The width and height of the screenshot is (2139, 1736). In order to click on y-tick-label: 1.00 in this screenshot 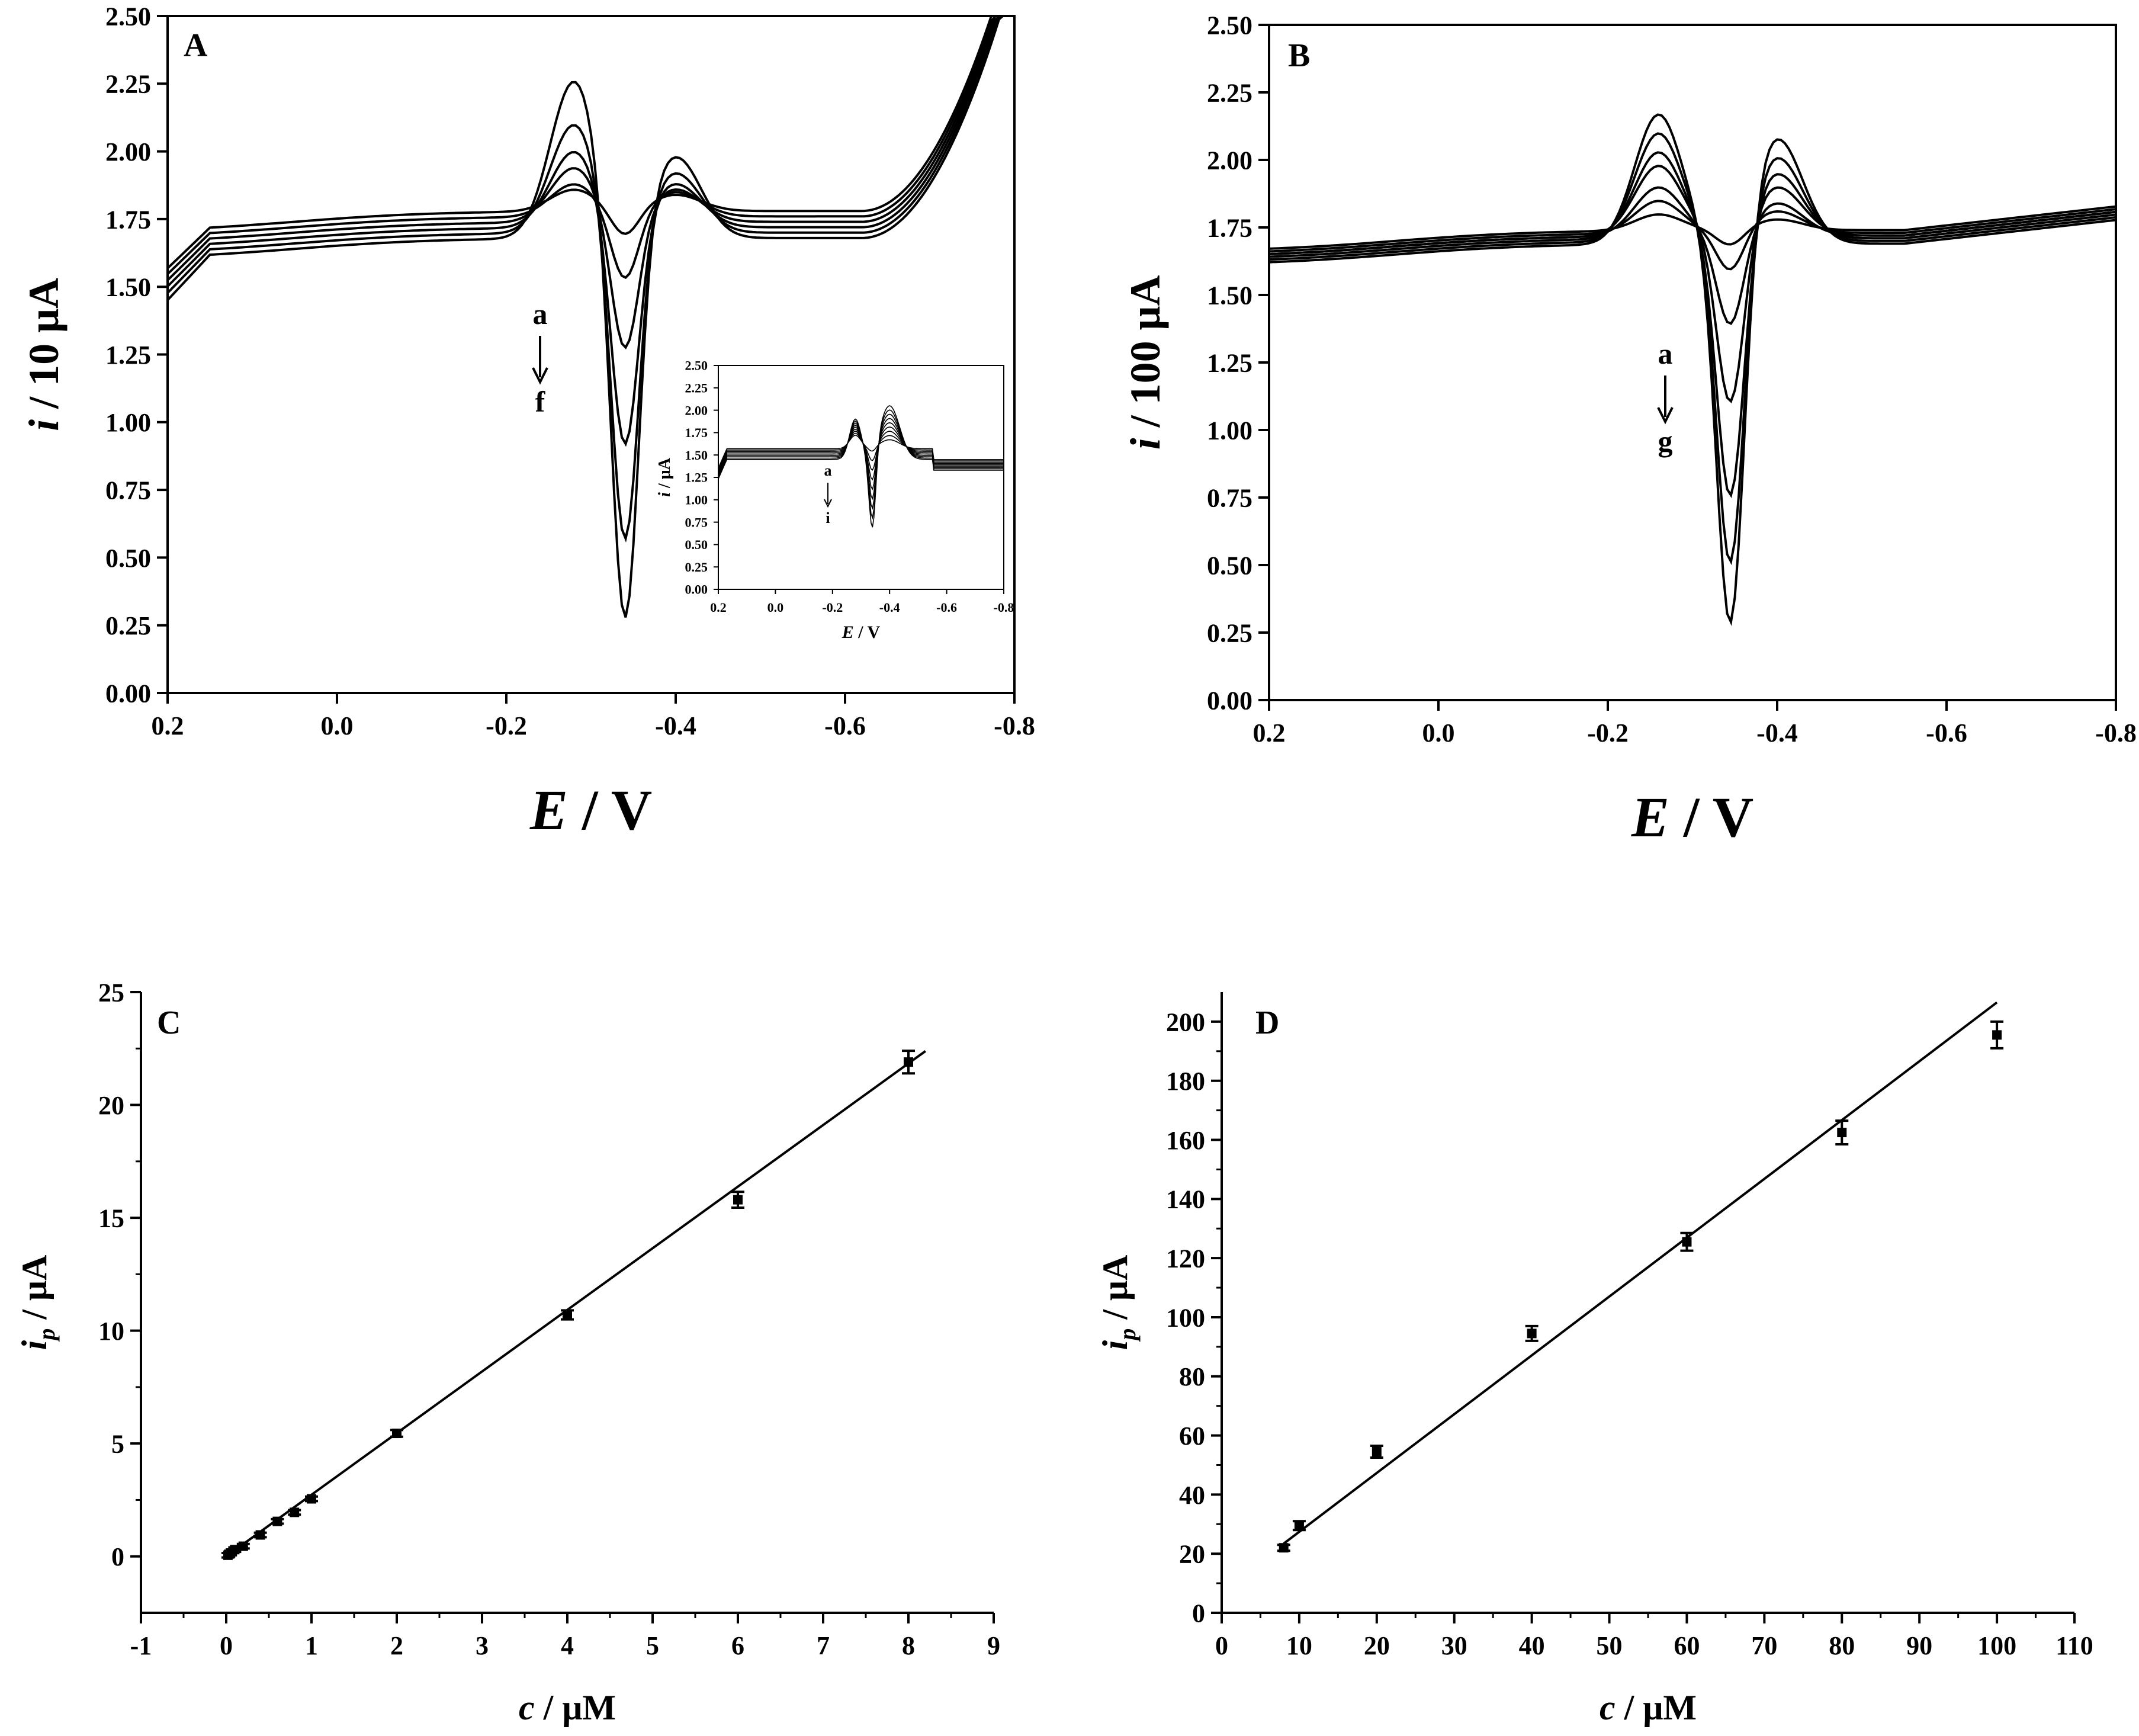, I will do `click(128, 422)`.